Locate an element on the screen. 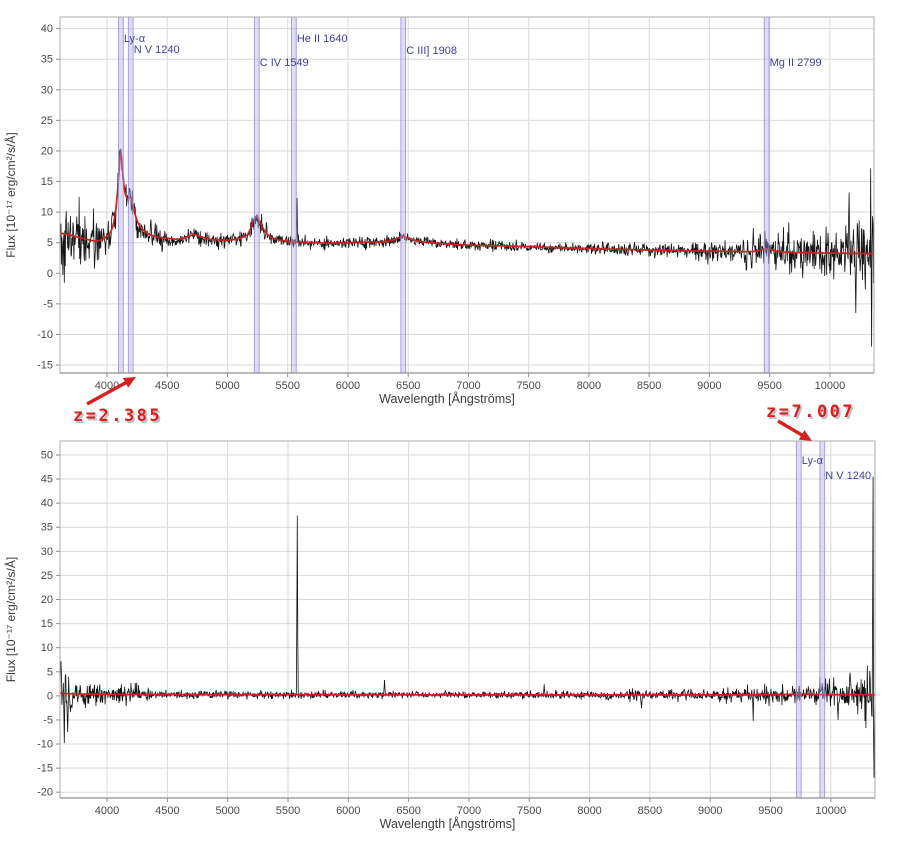 The width and height of the screenshot is (907, 849). y-tick-label: 50 is located at coordinates (47, 455).